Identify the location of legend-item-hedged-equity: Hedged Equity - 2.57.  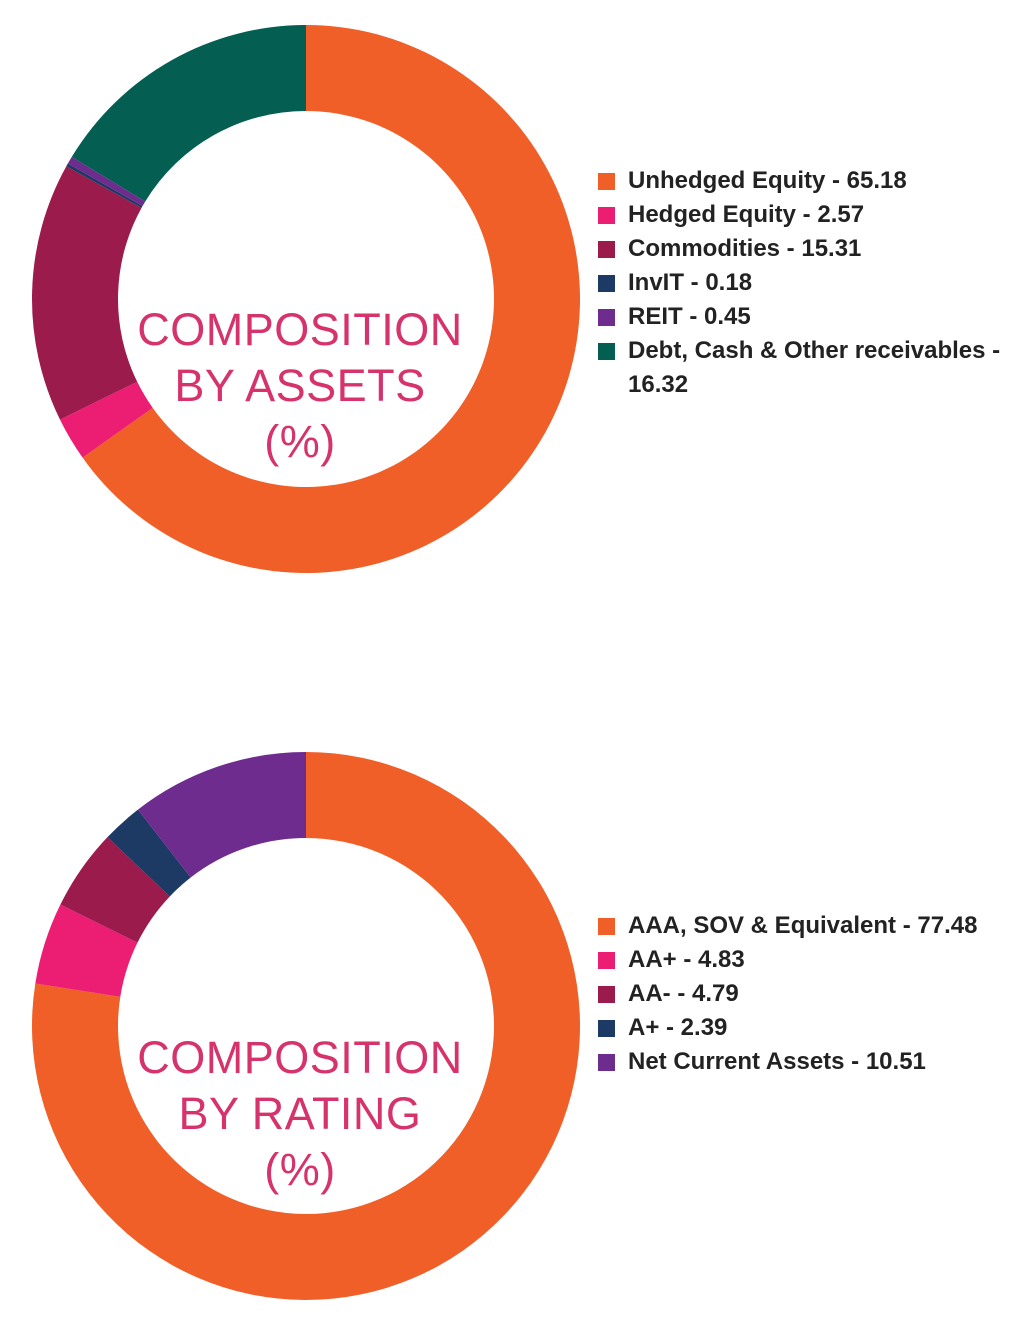
(813, 215).